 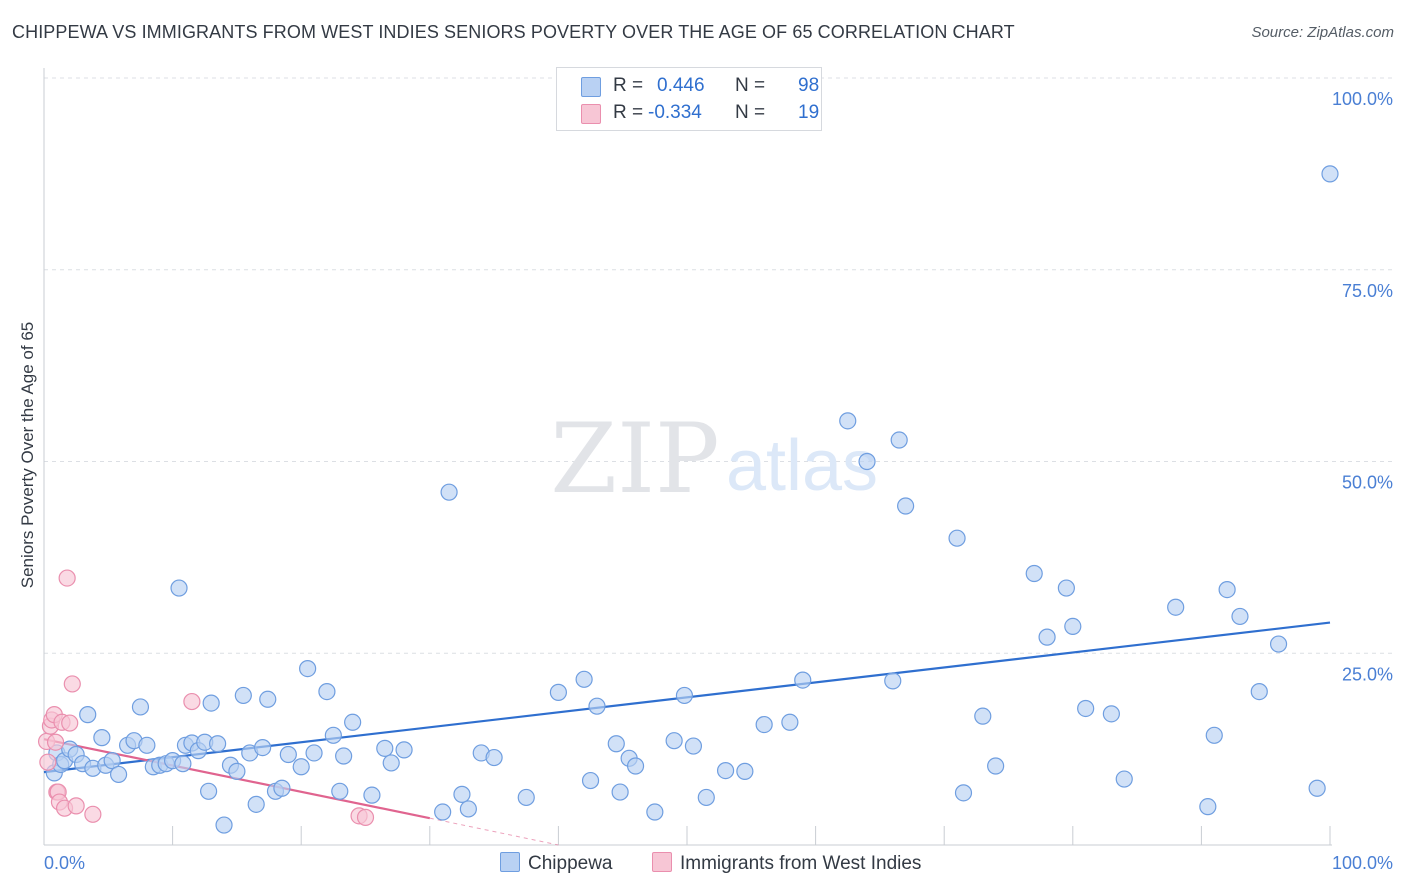 I want to click on legend-r-value: -0.334, so click(x=675, y=112).